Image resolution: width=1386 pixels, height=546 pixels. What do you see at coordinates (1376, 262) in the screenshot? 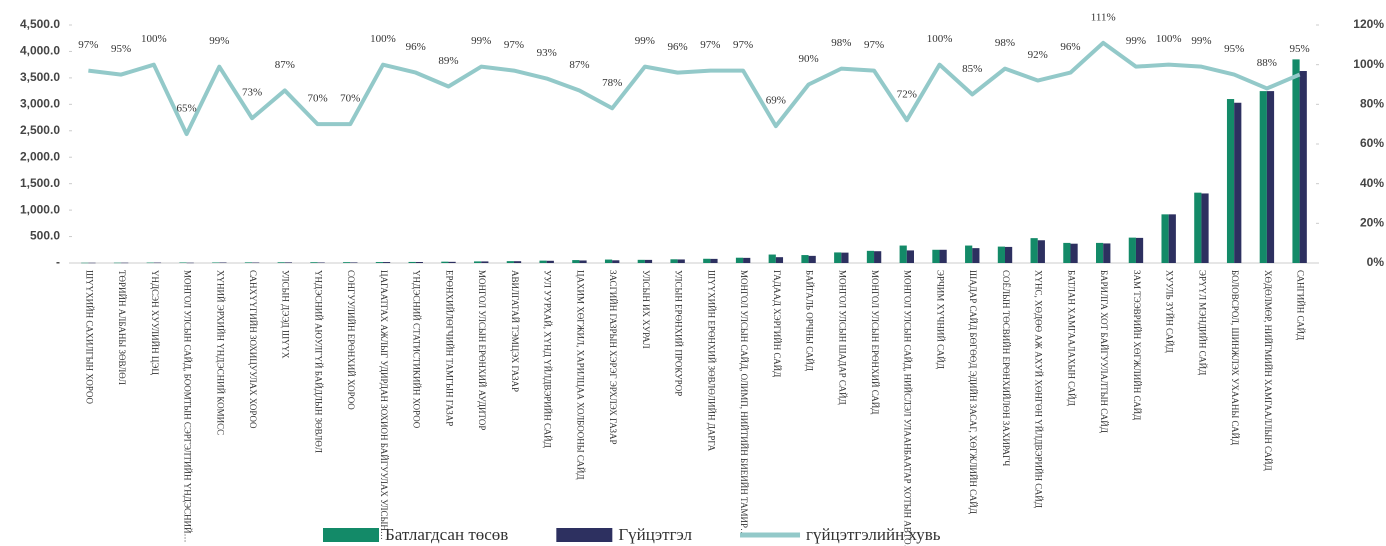
I see `y2-tick-label: 0%` at bounding box center [1376, 262].